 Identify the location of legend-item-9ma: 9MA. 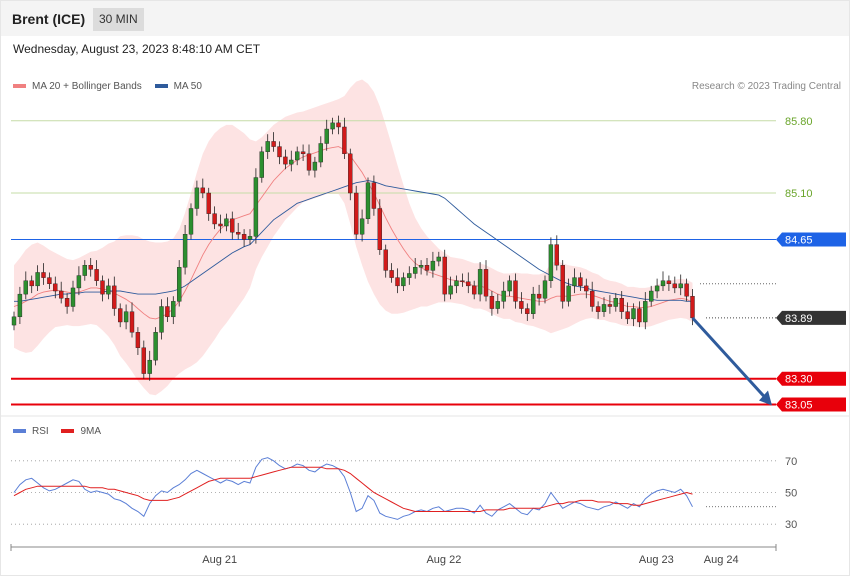
(81, 431).